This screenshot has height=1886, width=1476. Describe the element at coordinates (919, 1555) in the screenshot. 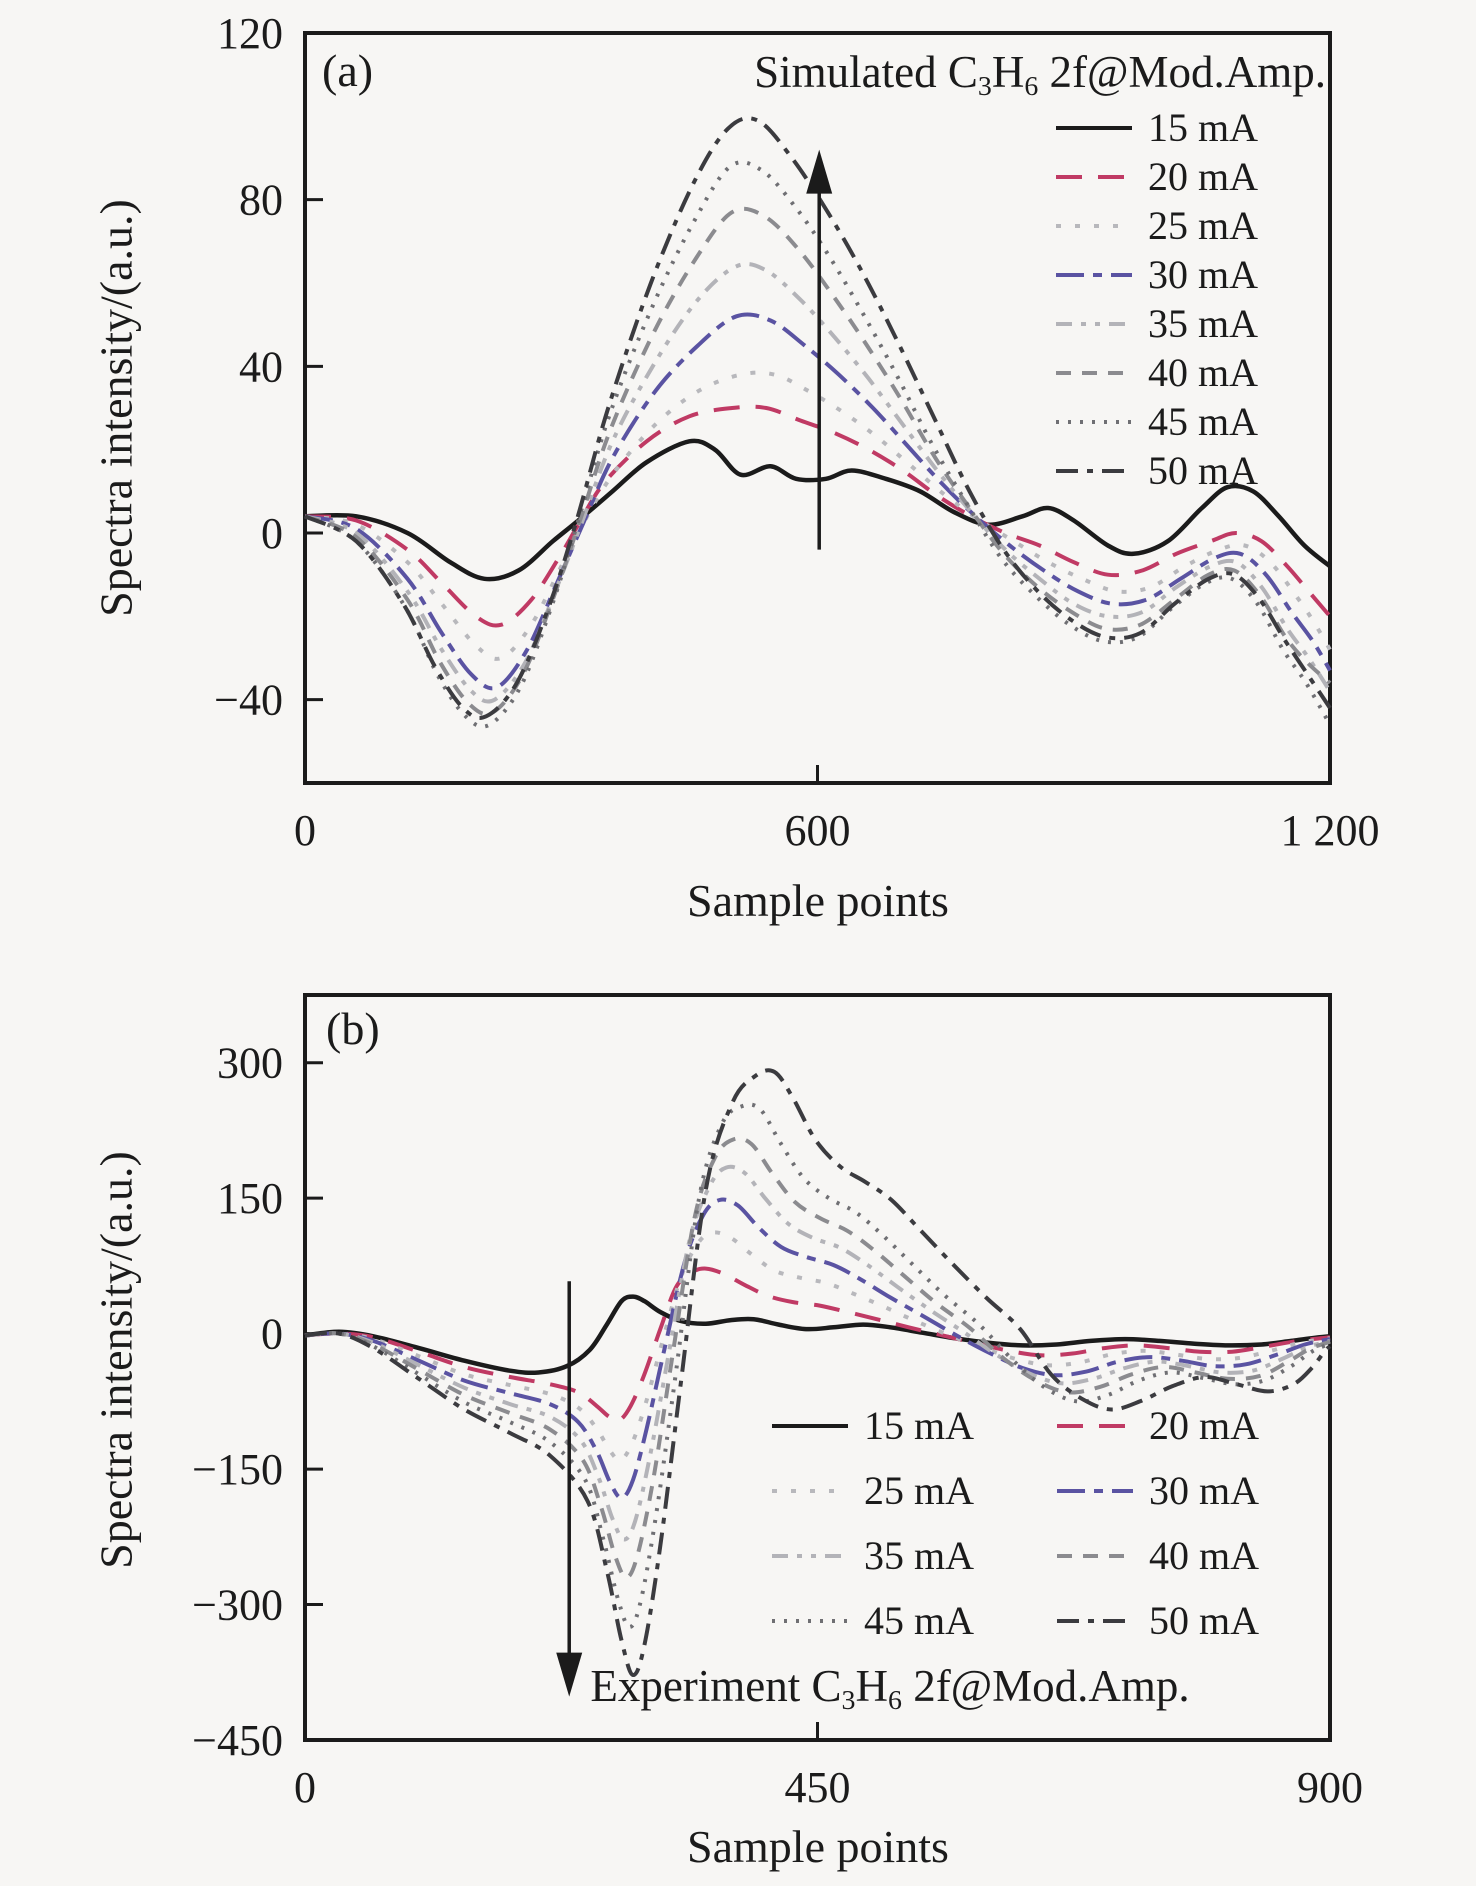

I see `legend-label: 35 mA` at that location.